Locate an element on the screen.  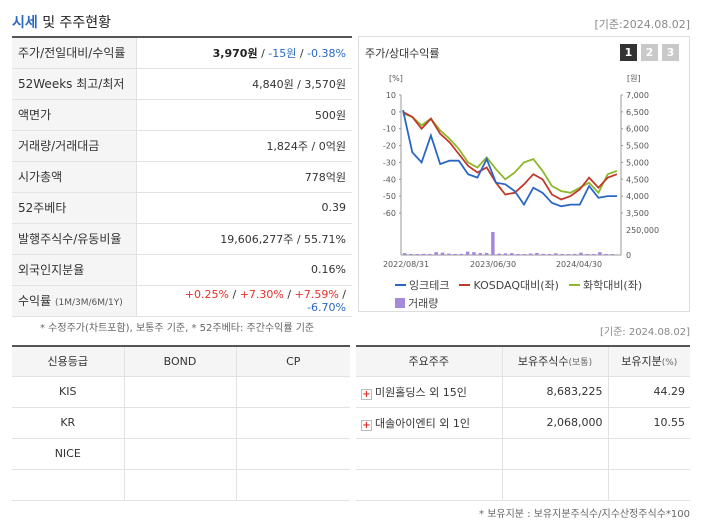
section-header: 시세 및 주주현황 [기준:2024.08.02] is located at coordinates (351, 20).